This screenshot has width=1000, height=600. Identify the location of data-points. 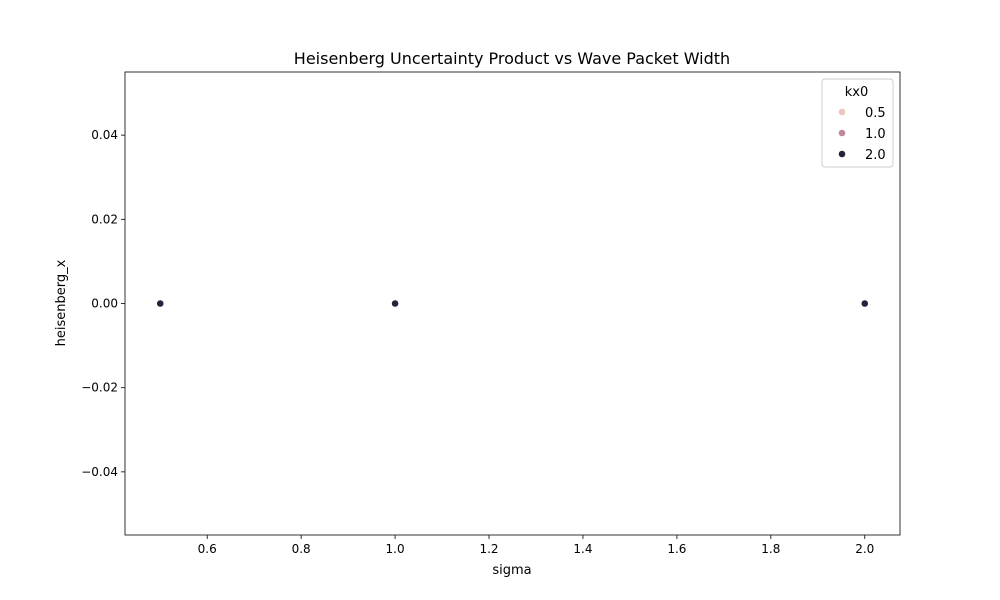
(512, 303).